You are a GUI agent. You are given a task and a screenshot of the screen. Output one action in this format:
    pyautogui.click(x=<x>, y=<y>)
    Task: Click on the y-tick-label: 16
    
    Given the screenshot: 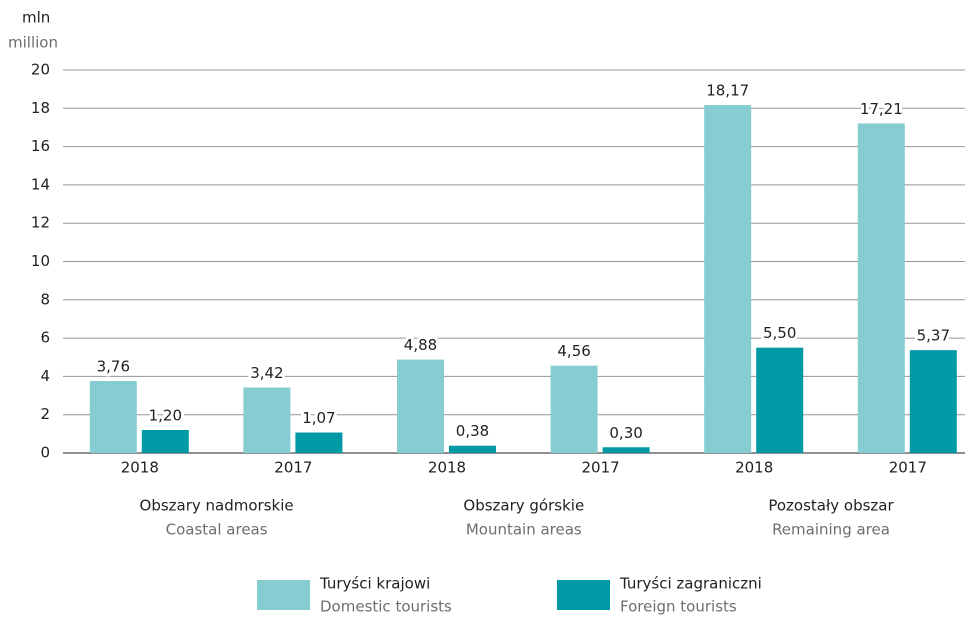 What is the action you would take?
    pyautogui.click(x=40, y=146)
    